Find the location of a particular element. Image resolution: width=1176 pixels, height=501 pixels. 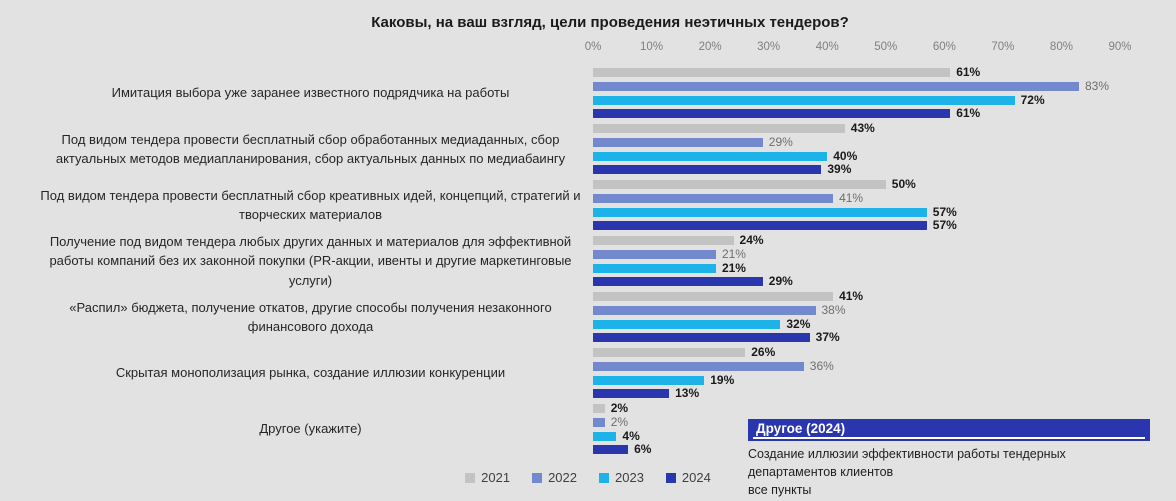

legend-label-2024: 2024 is located at coordinates (696, 477).